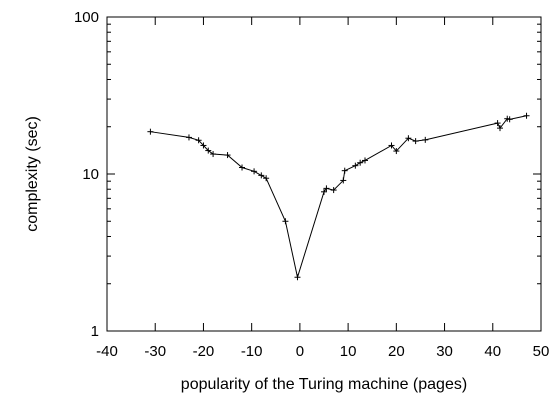  I want to click on x-tick-label: 30, so click(444, 351).